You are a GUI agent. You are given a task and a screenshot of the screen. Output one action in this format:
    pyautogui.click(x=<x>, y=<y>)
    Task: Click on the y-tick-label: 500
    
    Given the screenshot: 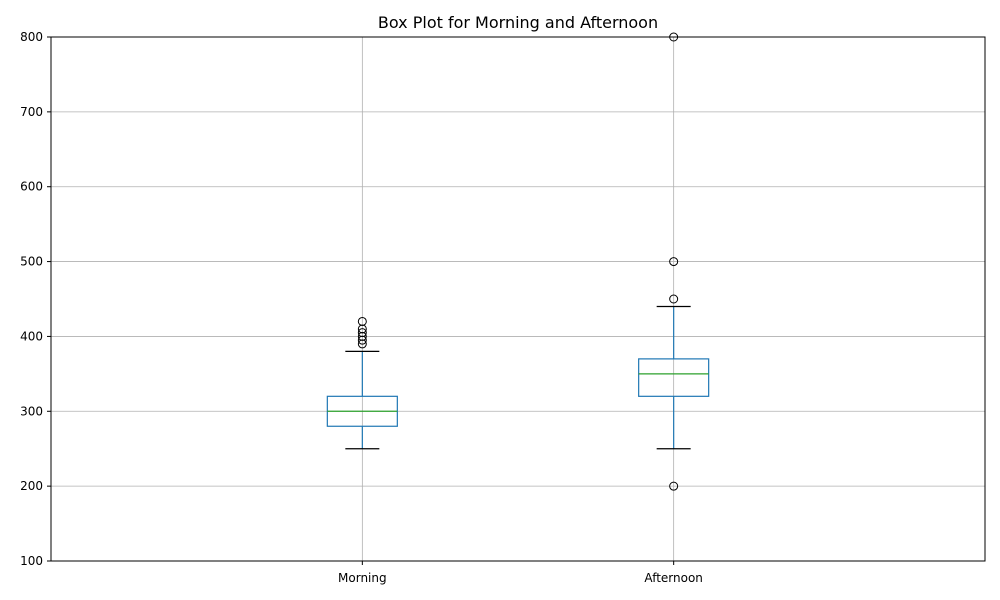 What is the action you would take?
    pyautogui.click(x=31, y=262)
    